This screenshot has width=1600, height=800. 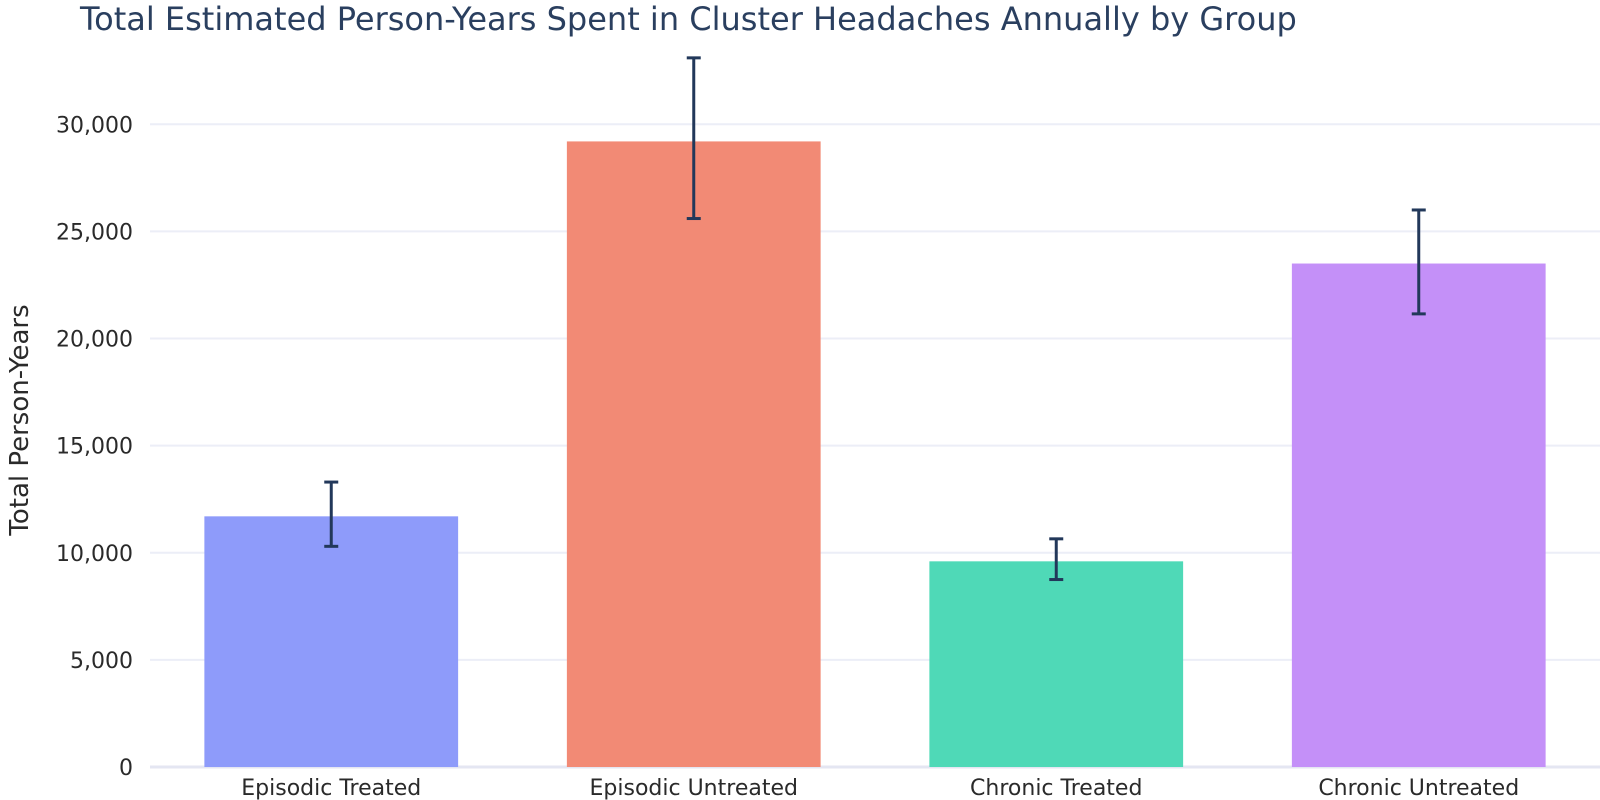 I want to click on x-tick-label: Chronic Untreated, so click(x=1418, y=788).